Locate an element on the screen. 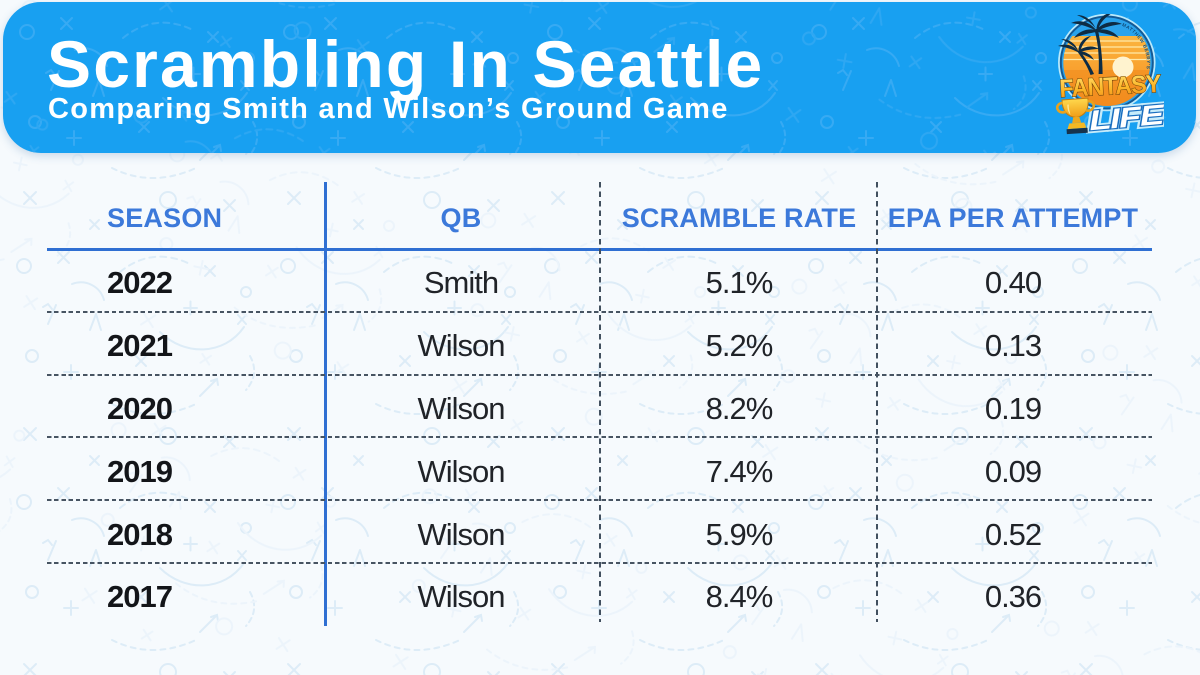 The width and height of the screenshot is (1200, 675). svg-text: FANTASY is located at coordinates (1111, 86).